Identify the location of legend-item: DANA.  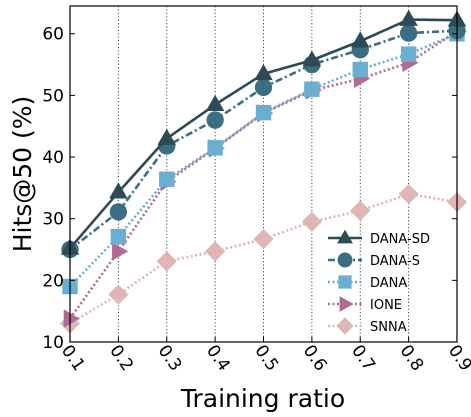
(367, 283).